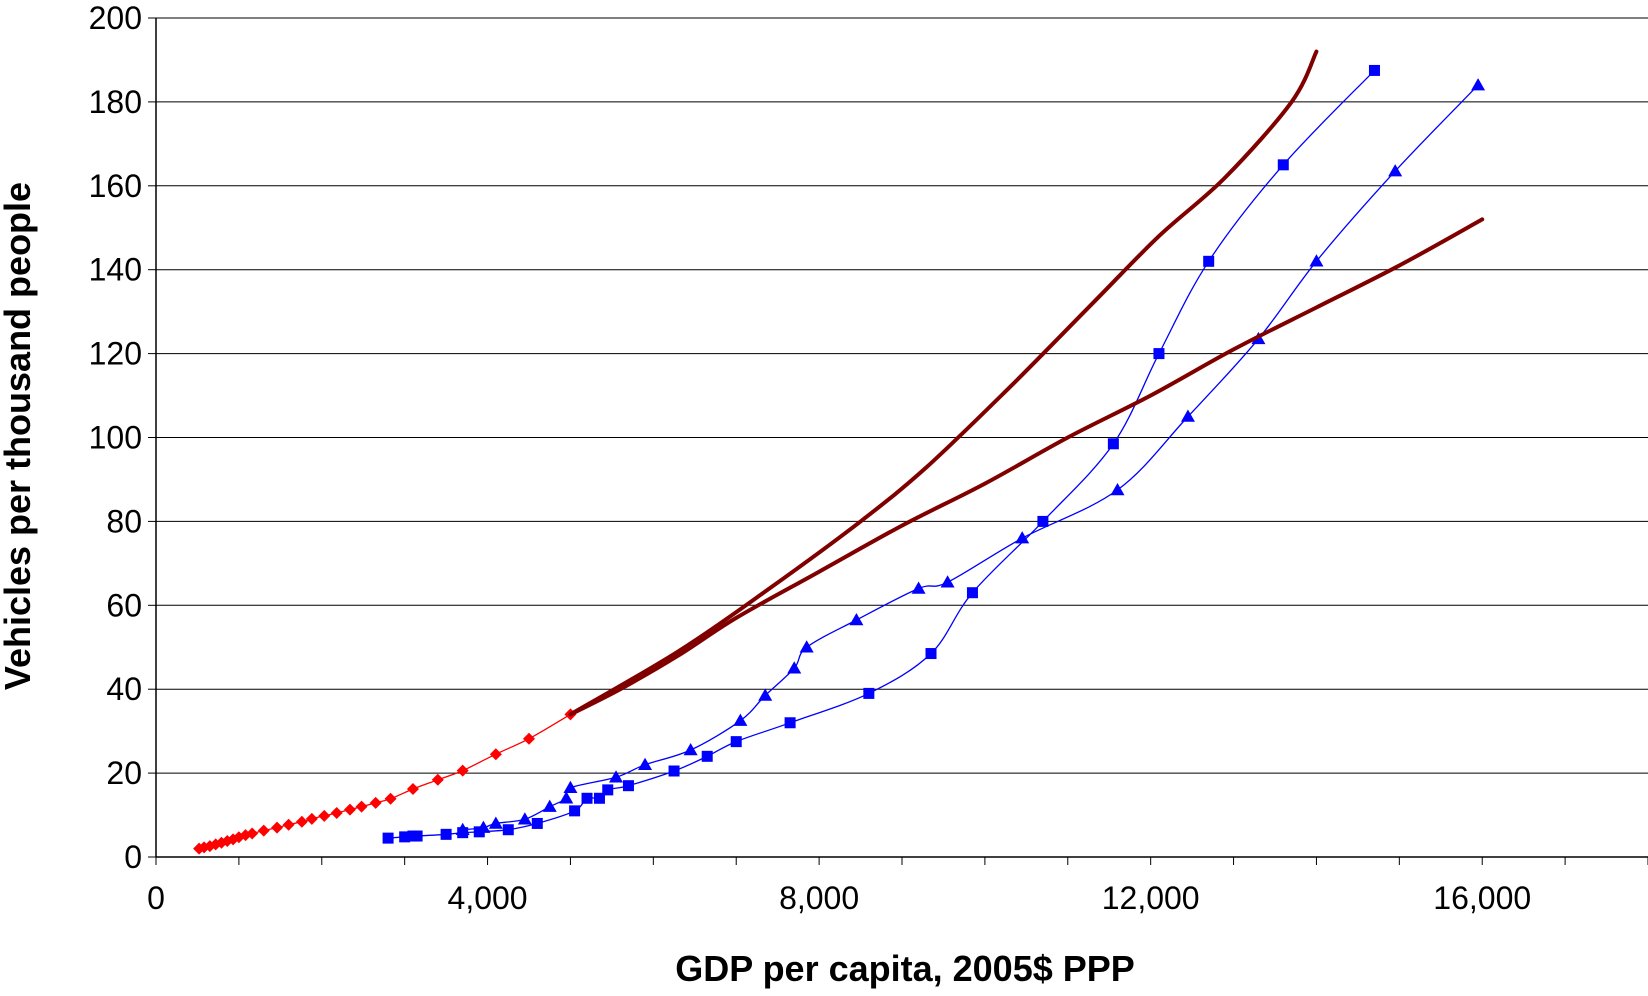 The height and width of the screenshot is (996, 1648). I want to click on y-tick-label: 80, so click(124, 521).